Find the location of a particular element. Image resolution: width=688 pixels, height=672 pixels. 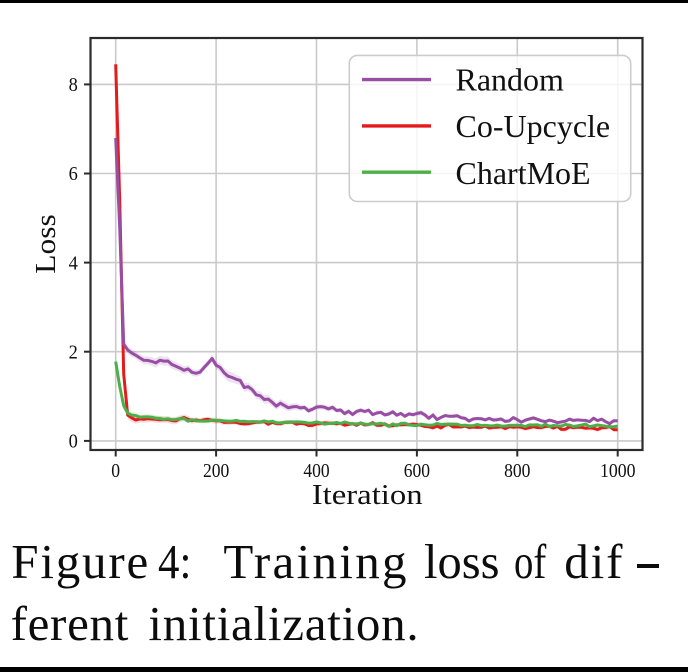

svg-text: ChartMoE is located at coordinates (523, 173).